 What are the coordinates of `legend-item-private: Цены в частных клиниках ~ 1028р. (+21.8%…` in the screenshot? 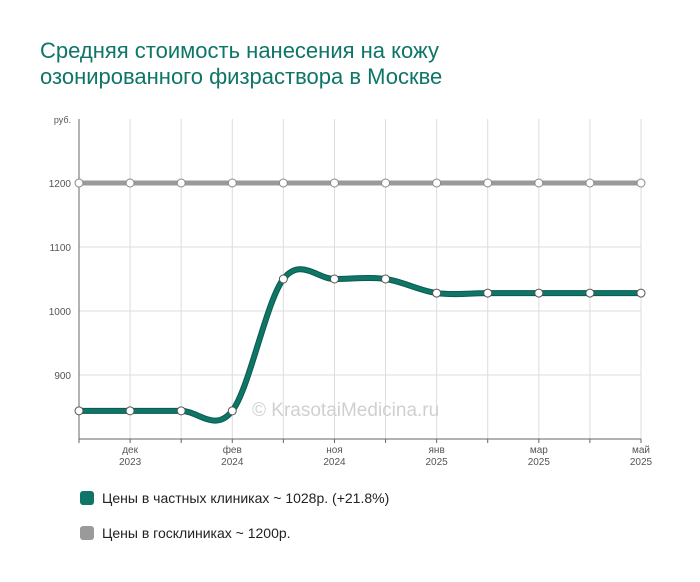 It's located at (234, 498).